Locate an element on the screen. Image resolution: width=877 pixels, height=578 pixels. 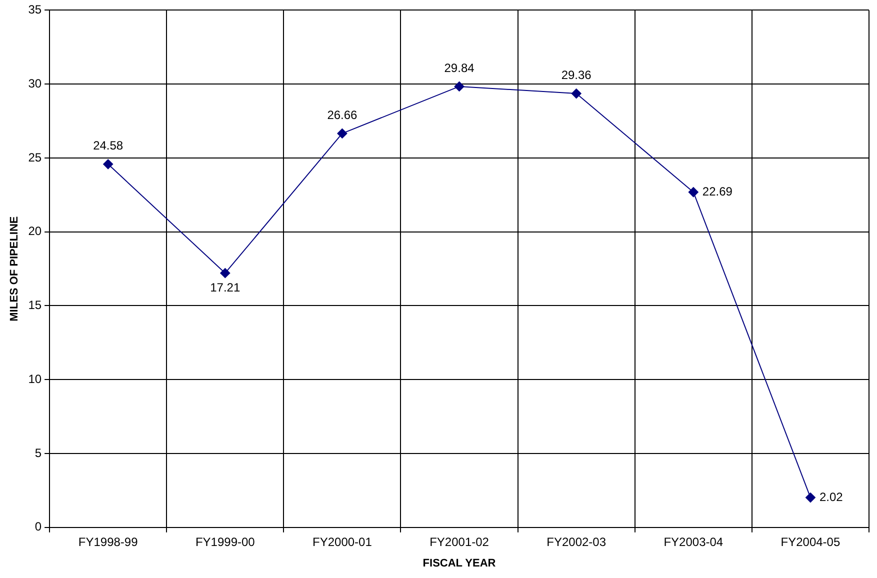
x-tick-label: FY2000-01 is located at coordinates (342, 541).